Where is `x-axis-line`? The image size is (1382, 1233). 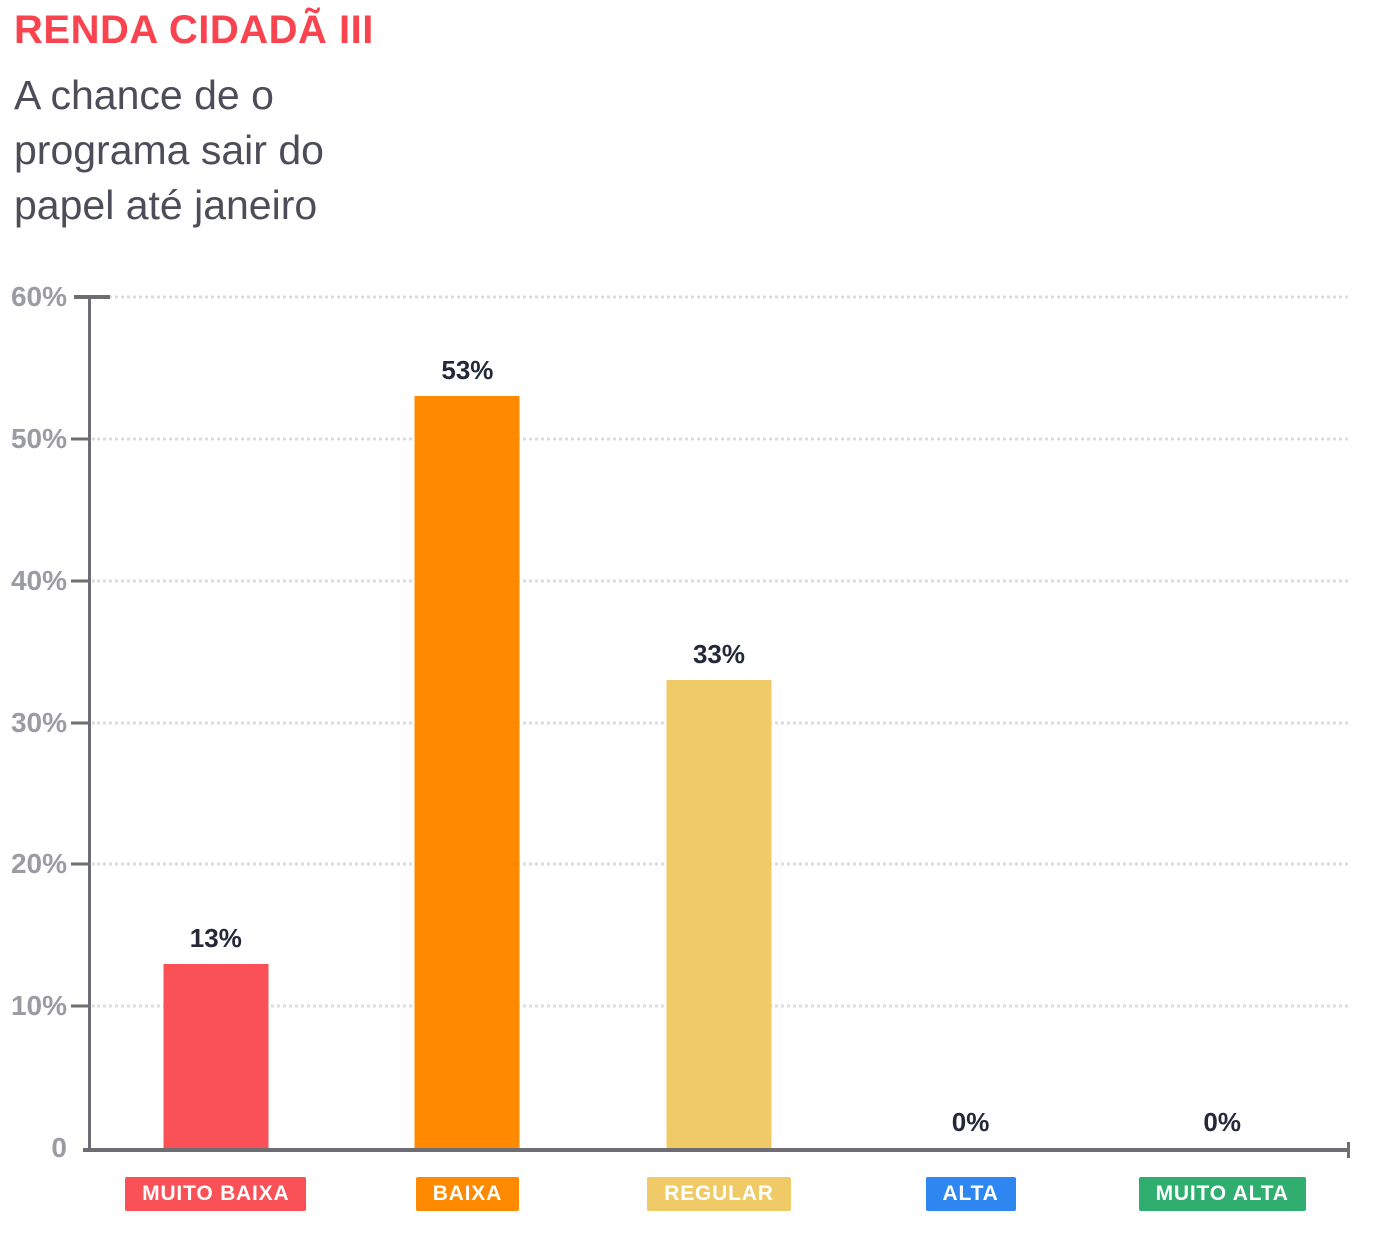
x-axis-line is located at coordinates (716, 1150).